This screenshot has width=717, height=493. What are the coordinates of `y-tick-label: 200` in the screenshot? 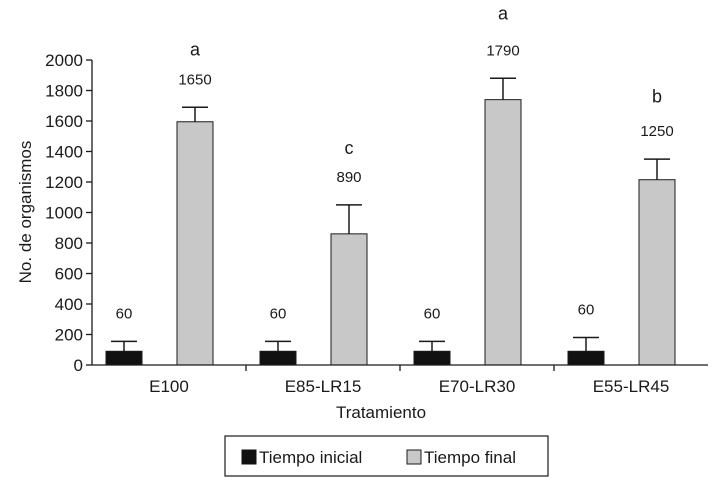 It's located at (69, 335).